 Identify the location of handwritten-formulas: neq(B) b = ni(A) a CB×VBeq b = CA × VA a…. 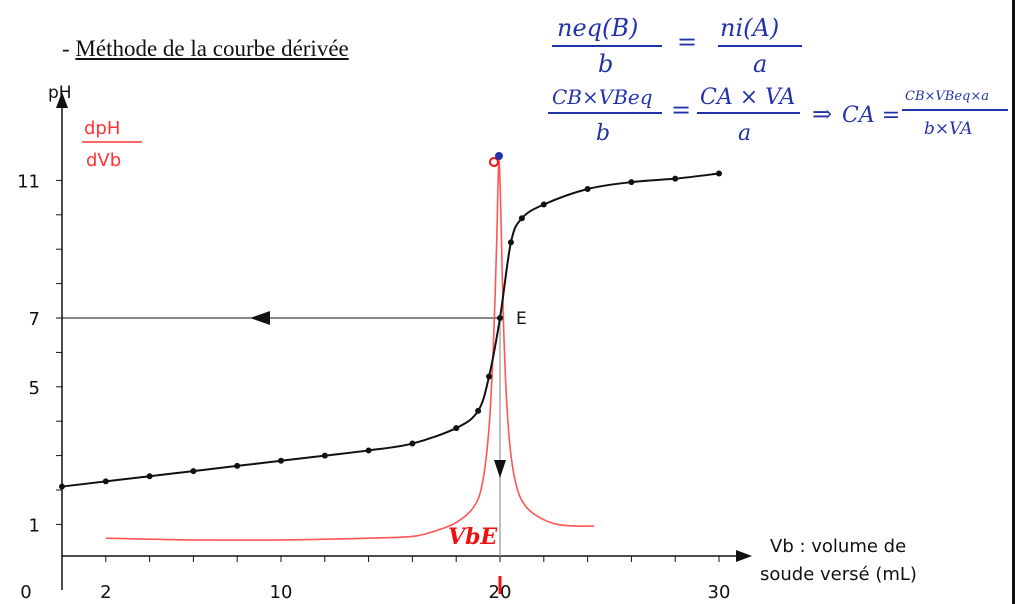
(778, 80).